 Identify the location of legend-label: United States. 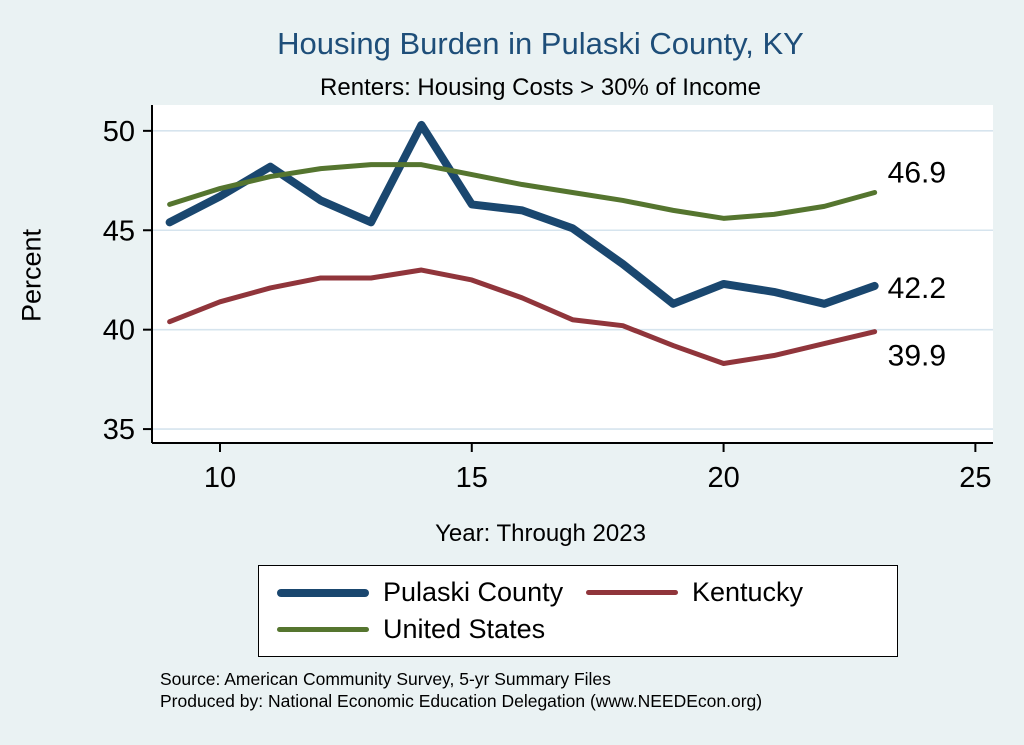
(464, 629).